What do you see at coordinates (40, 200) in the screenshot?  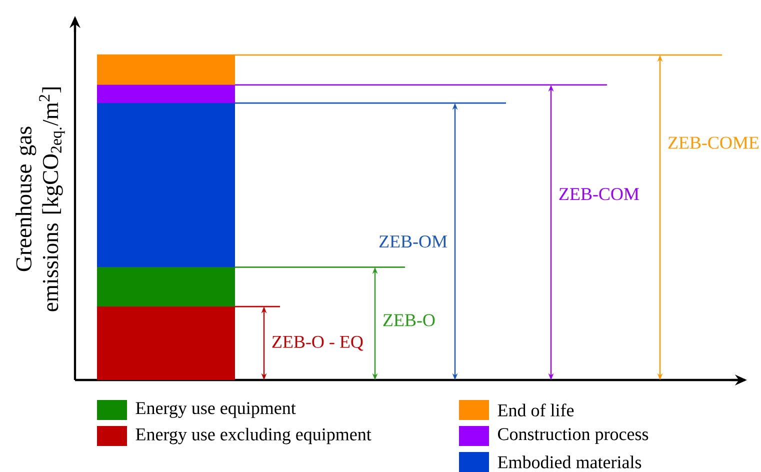 I see `y-axis-title: Greenhouse gas emissions [kgCO$_{2eq.}$/m$^{2}$]` at bounding box center [40, 200].